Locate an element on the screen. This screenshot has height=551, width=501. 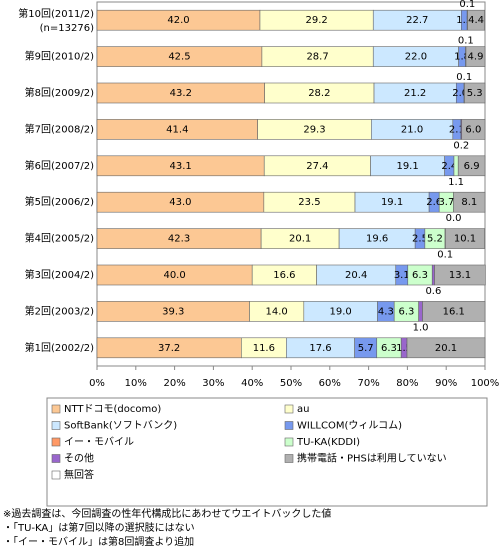
y-tick-label: 第5回(2006/2) is located at coordinates (59, 201).